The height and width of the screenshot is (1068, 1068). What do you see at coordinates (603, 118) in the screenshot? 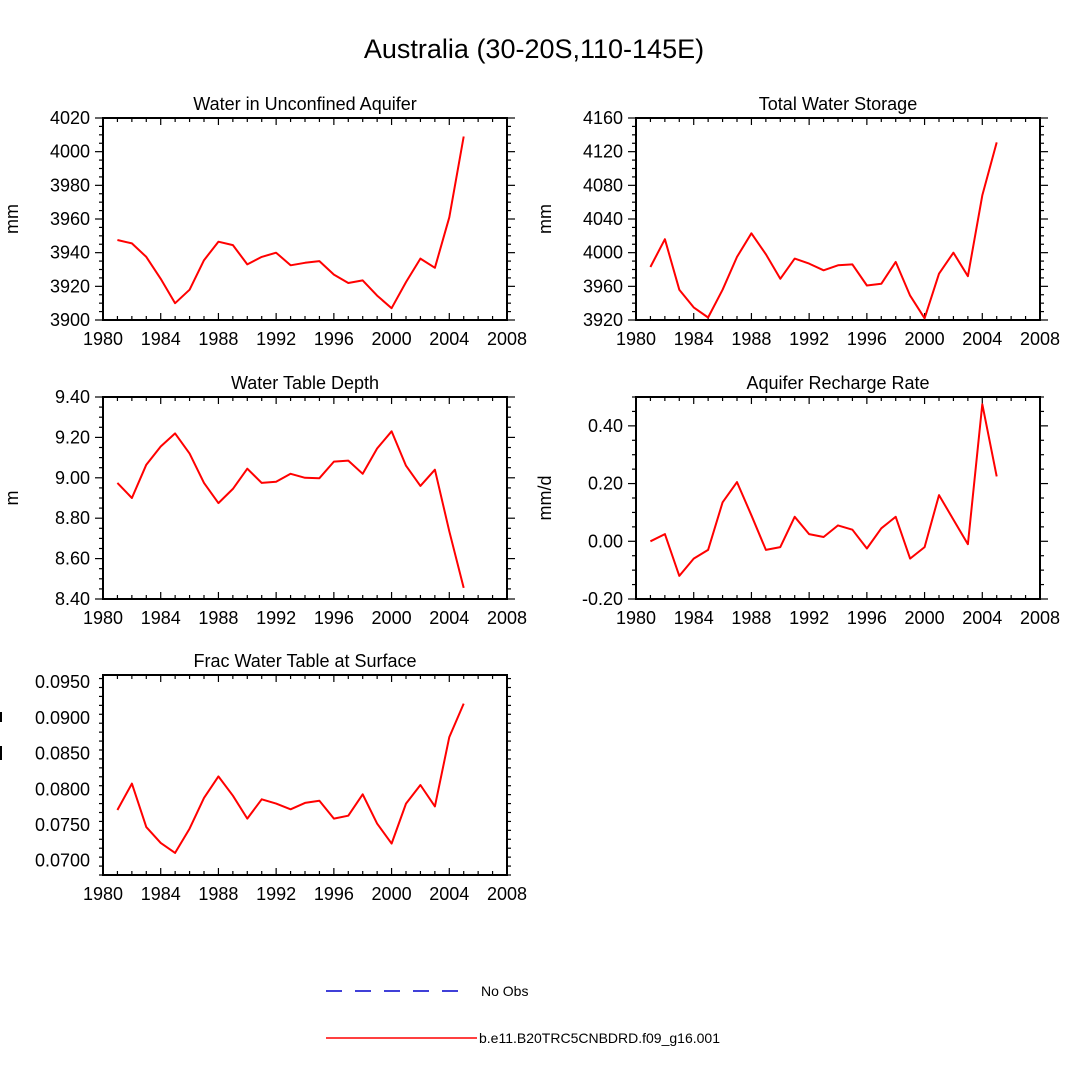
I see `y-tick-label: 4160` at bounding box center [603, 118].